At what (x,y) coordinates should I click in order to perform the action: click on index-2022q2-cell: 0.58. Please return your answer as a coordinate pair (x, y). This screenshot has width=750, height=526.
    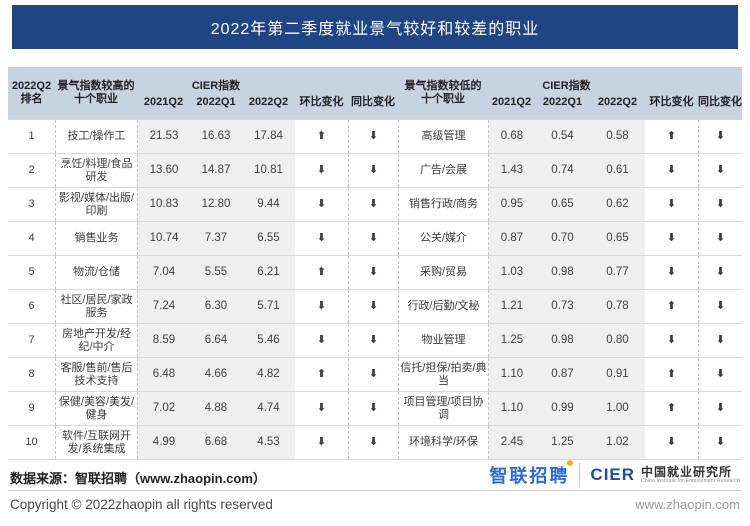
    Looking at the image, I should click on (617, 136).